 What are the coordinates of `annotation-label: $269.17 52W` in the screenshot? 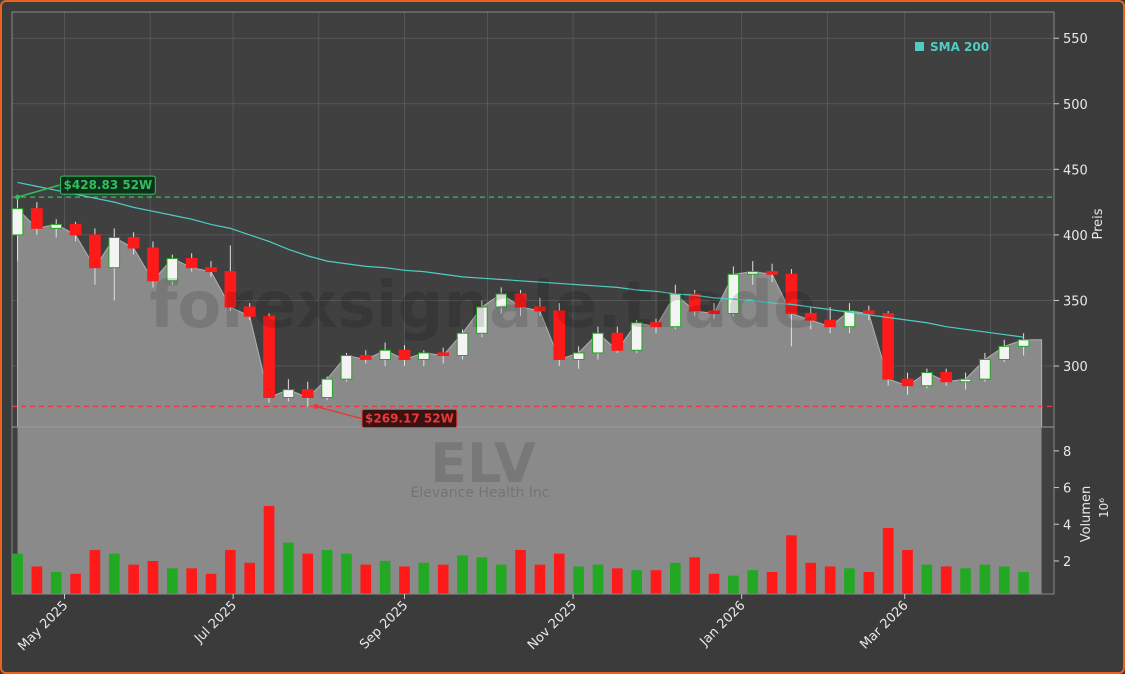 It's located at (409, 418).